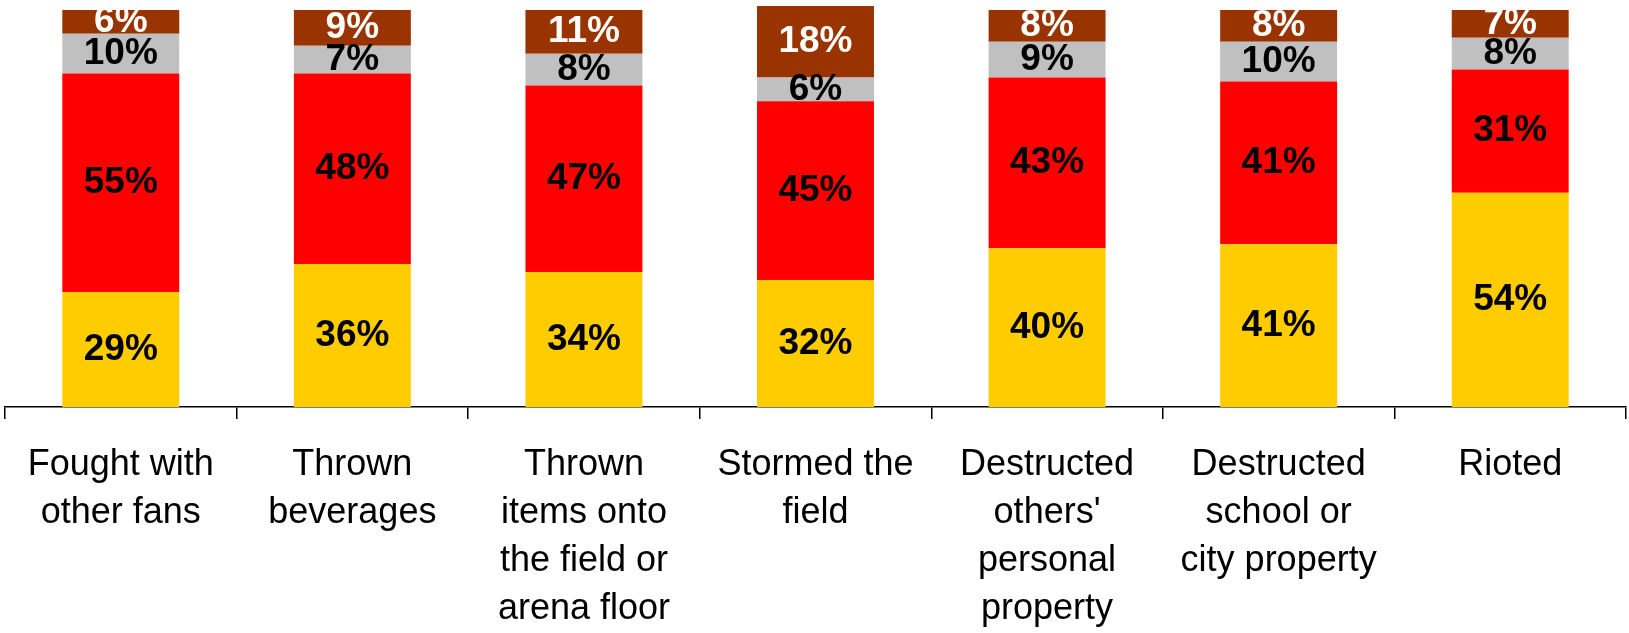  I want to click on data-label: 55%, so click(120, 180).